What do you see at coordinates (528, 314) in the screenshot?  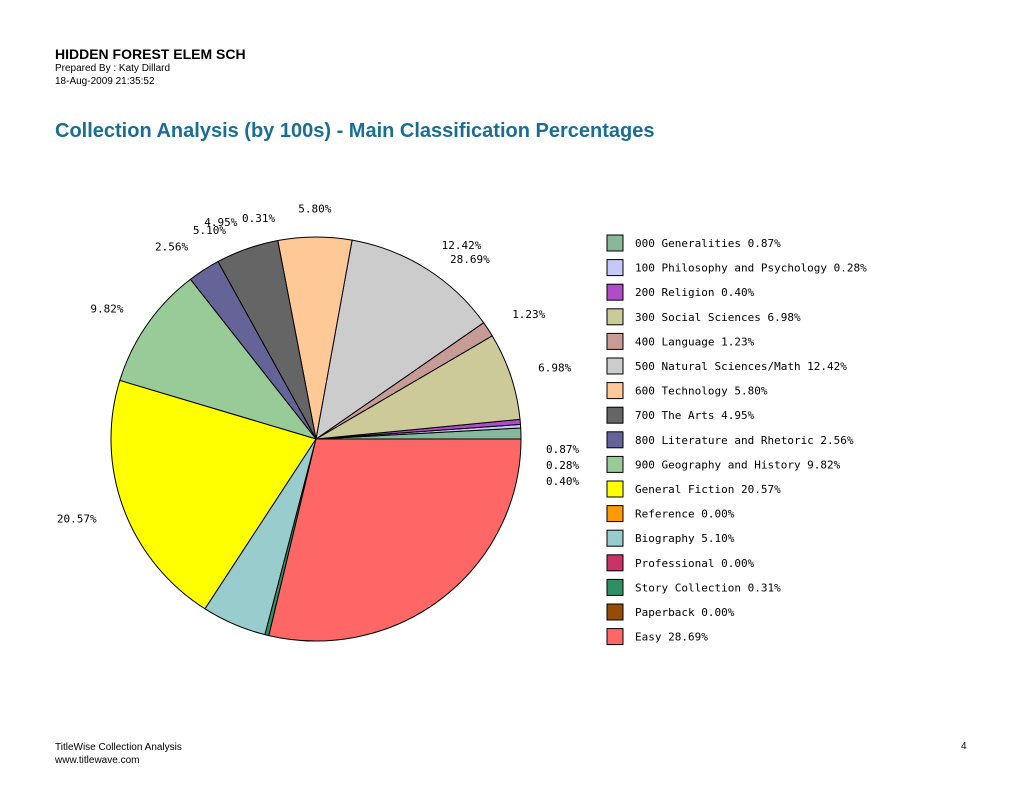 I see `slice-label: 1.23%` at bounding box center [528, 314].